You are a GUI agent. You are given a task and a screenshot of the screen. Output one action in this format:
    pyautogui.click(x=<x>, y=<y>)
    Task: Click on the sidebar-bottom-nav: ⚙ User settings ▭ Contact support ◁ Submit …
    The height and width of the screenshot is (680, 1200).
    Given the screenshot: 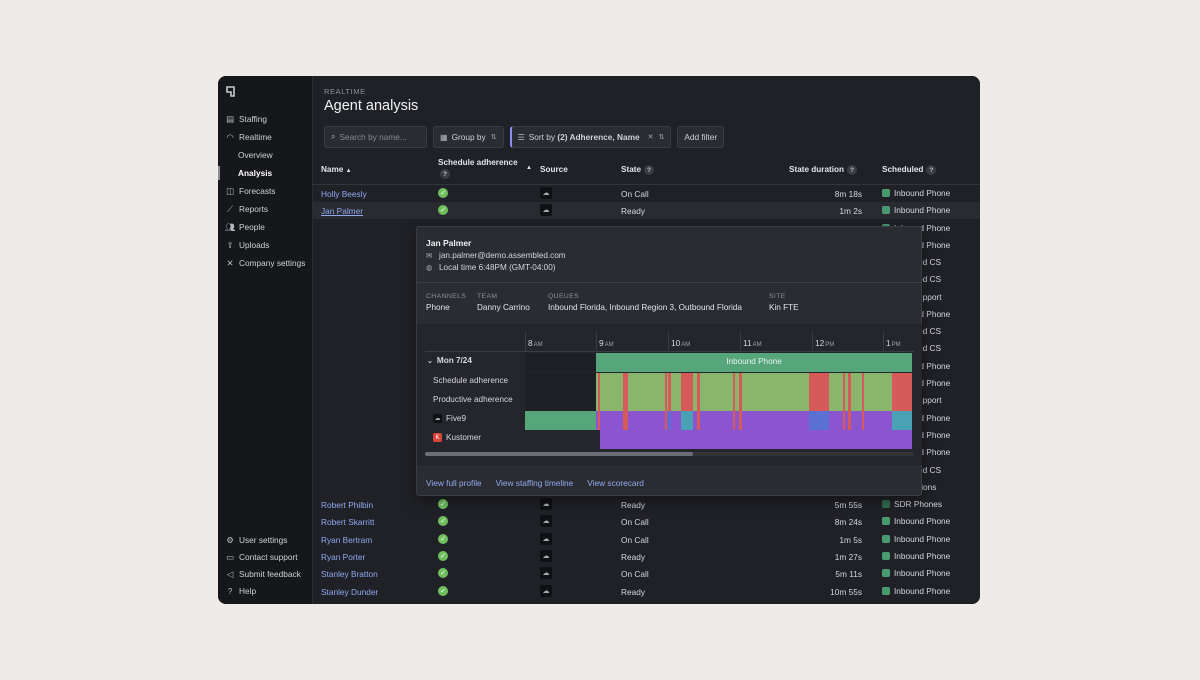 What is the action you would take?
    pyautogui.click(x=265, y=565)
    